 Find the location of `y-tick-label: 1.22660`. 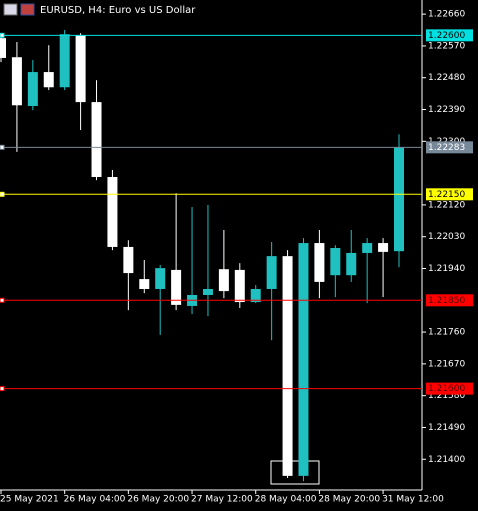

y-tick-label: 1.22660 is located at coordinates (446, 15).